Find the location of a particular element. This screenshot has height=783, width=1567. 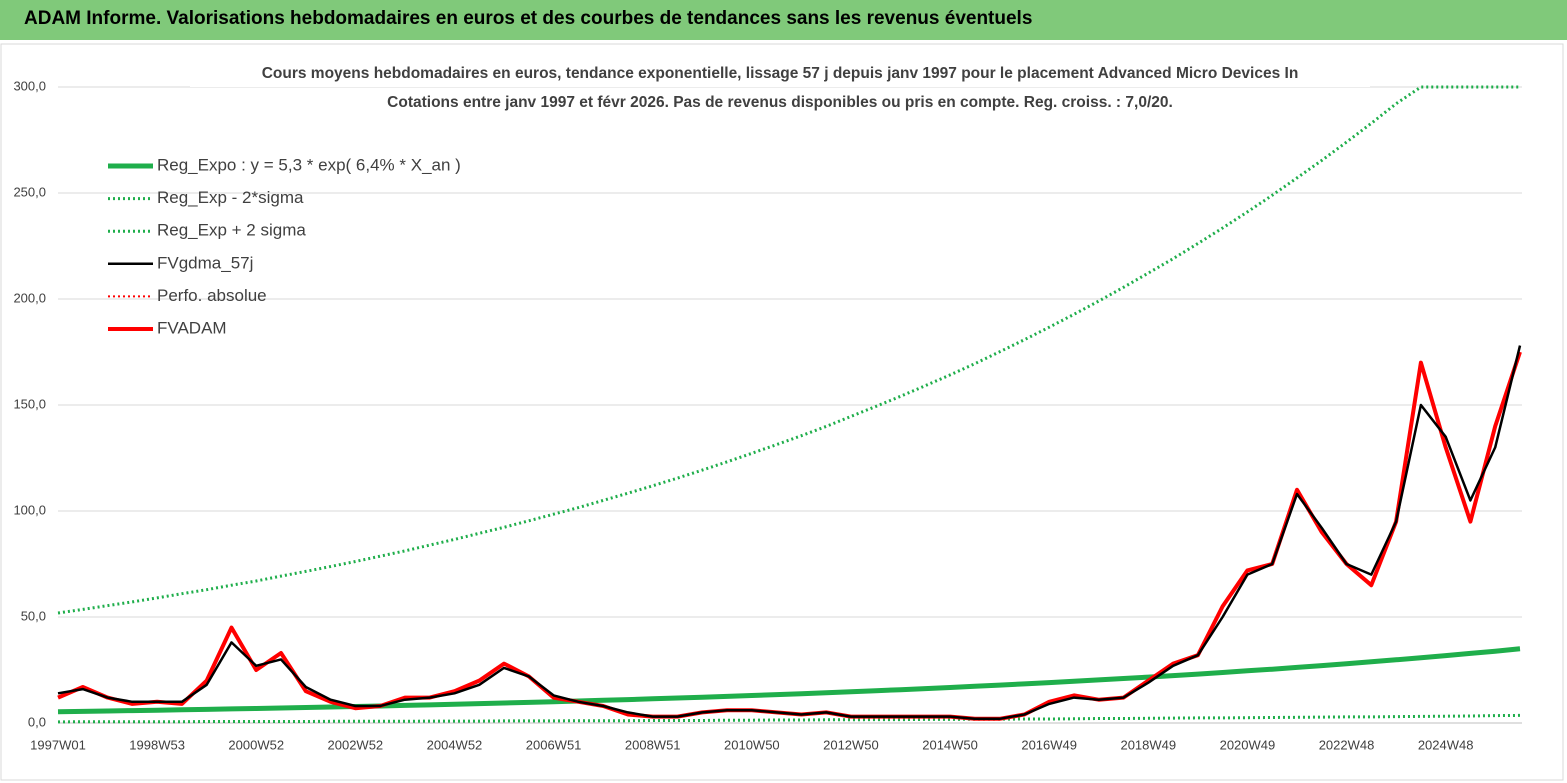

legend-label: FVgdma_57j is located at coordinates (205, 262).